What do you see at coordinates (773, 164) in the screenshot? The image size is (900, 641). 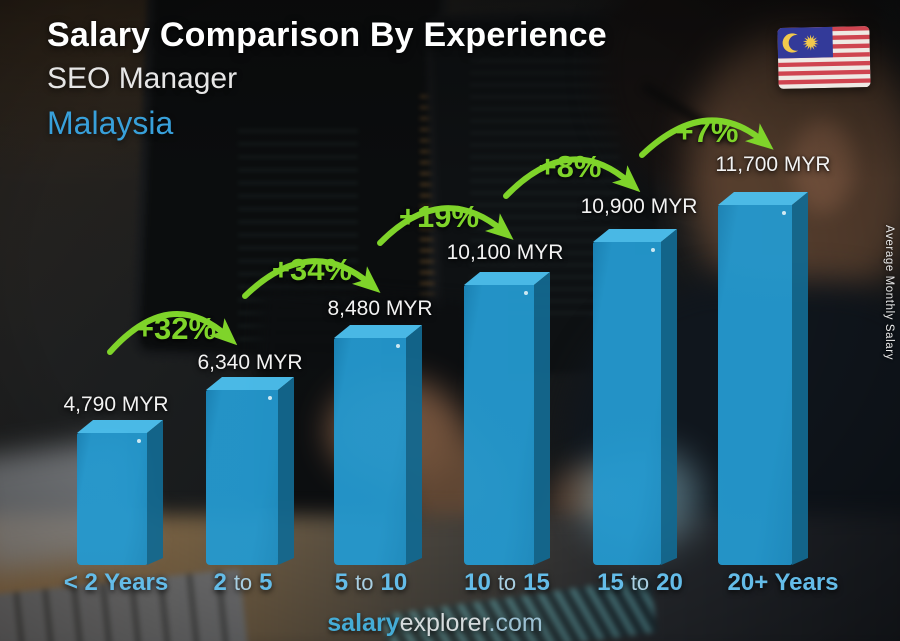 I see `salary-value-label: 11,700 MYR` at bounding box center [773, 164].